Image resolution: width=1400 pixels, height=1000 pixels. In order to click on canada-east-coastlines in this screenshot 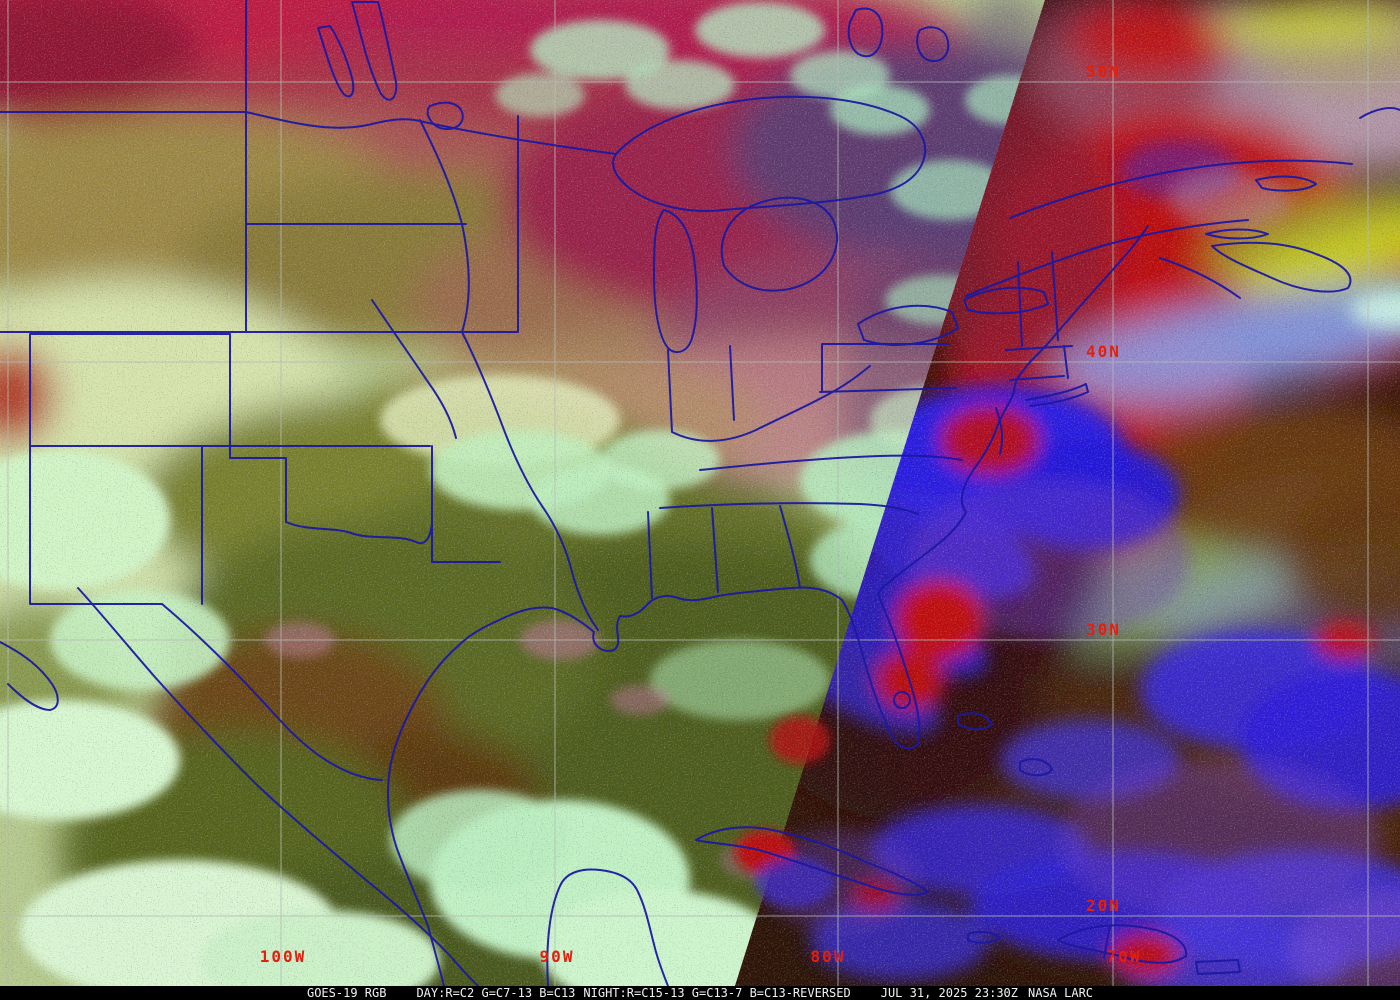, I will do `click(1182, 203)`.